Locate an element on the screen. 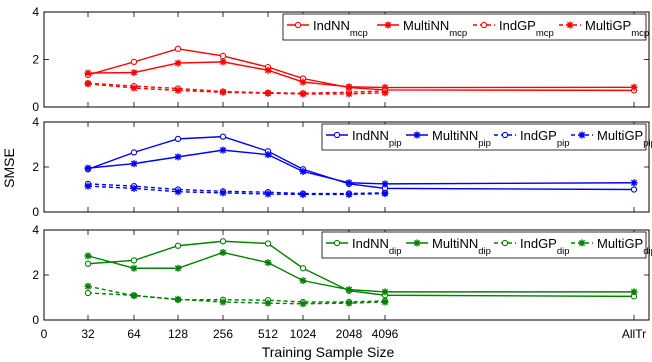  x-tick-label: 0 is located at coordinates (44, 334).